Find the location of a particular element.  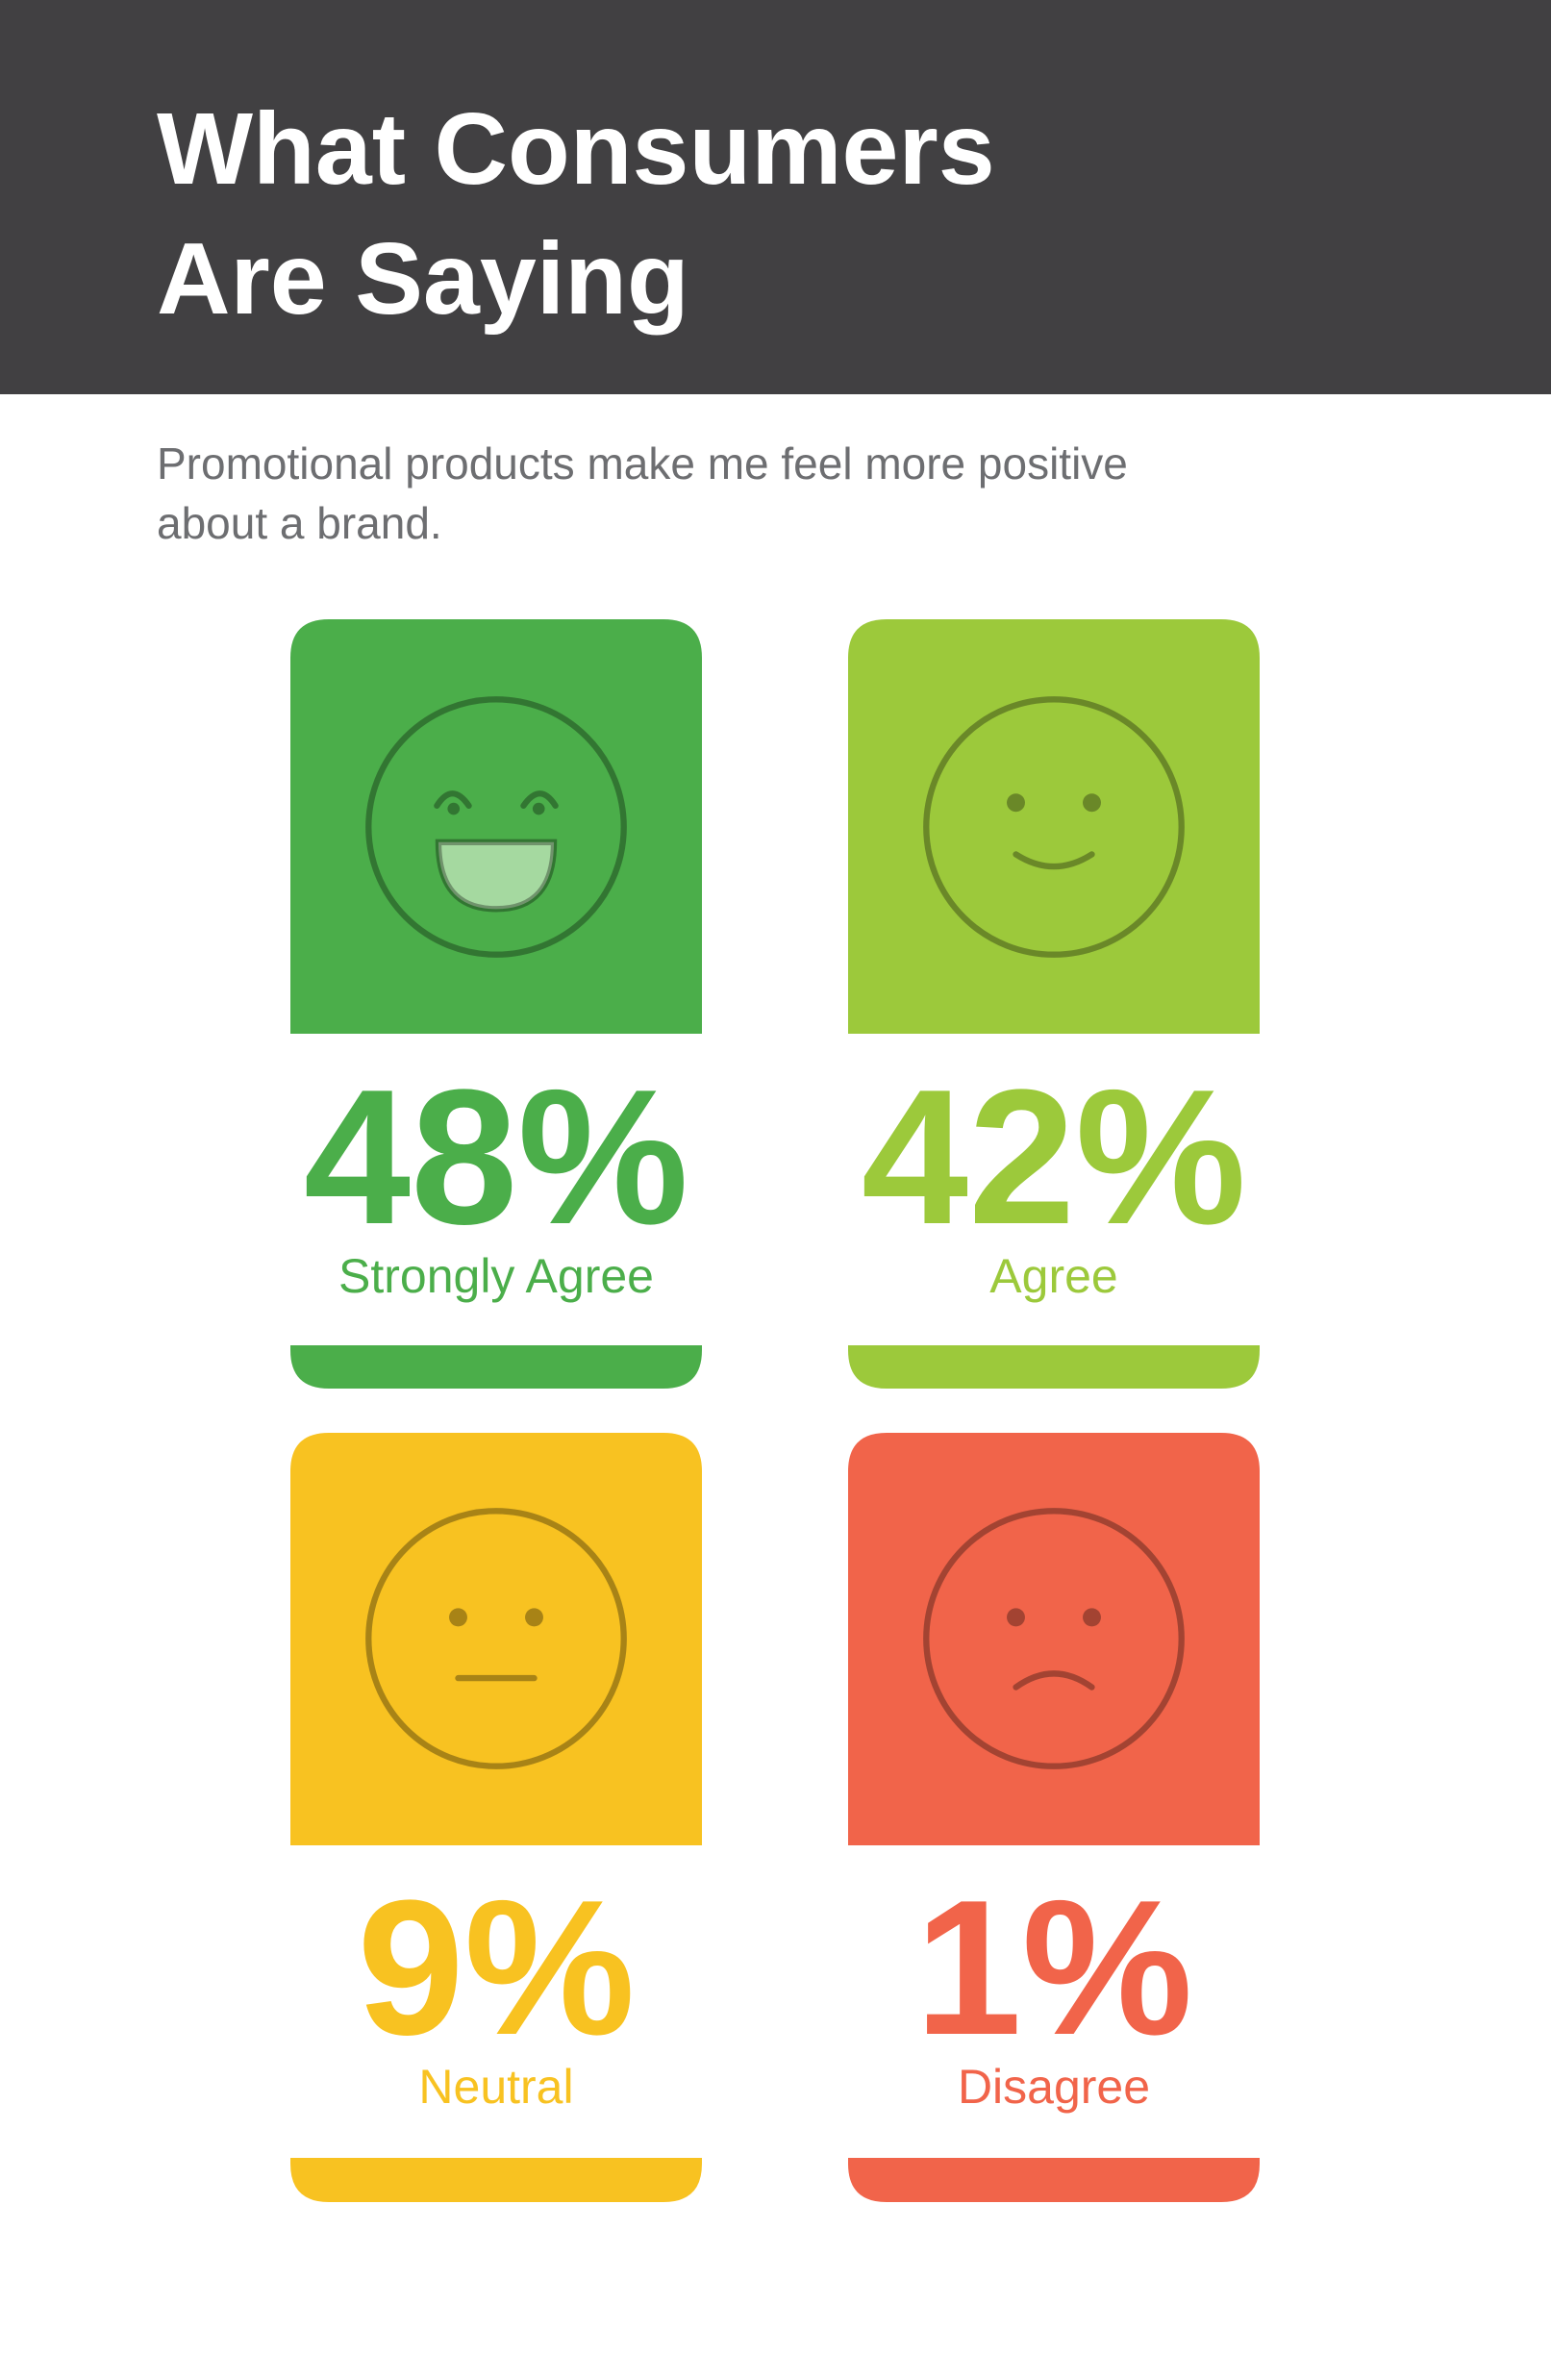

percent: 42% is located at coordinates (1054, 1157).